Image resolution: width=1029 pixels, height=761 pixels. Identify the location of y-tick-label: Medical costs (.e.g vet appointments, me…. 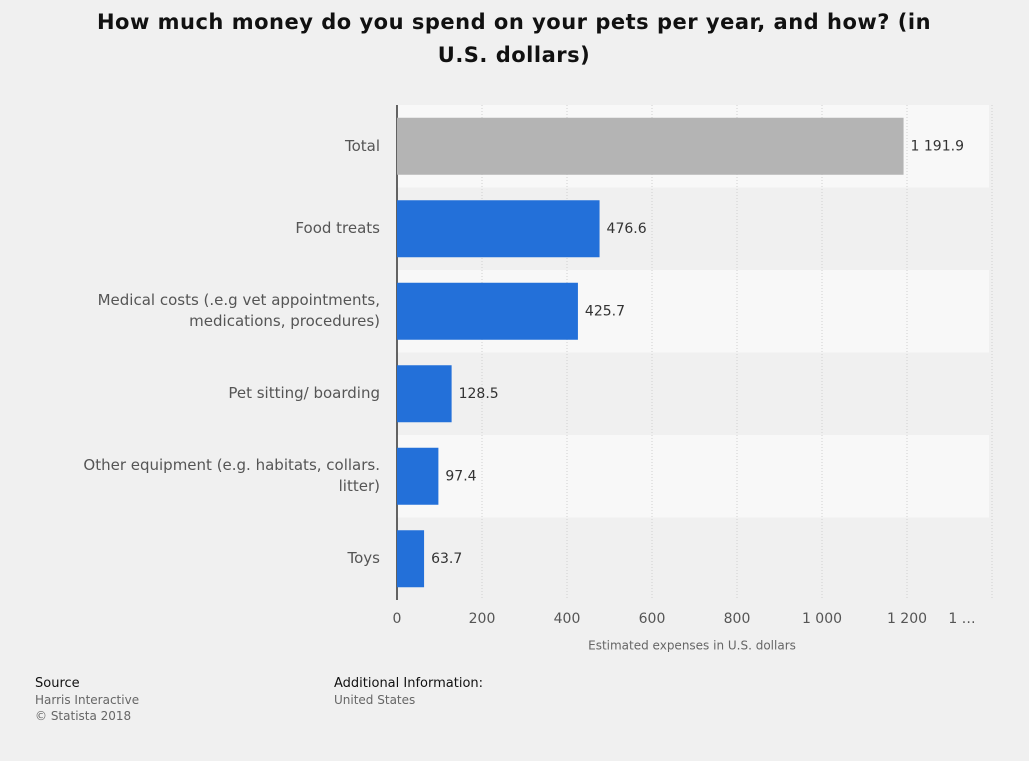
(238, 311).